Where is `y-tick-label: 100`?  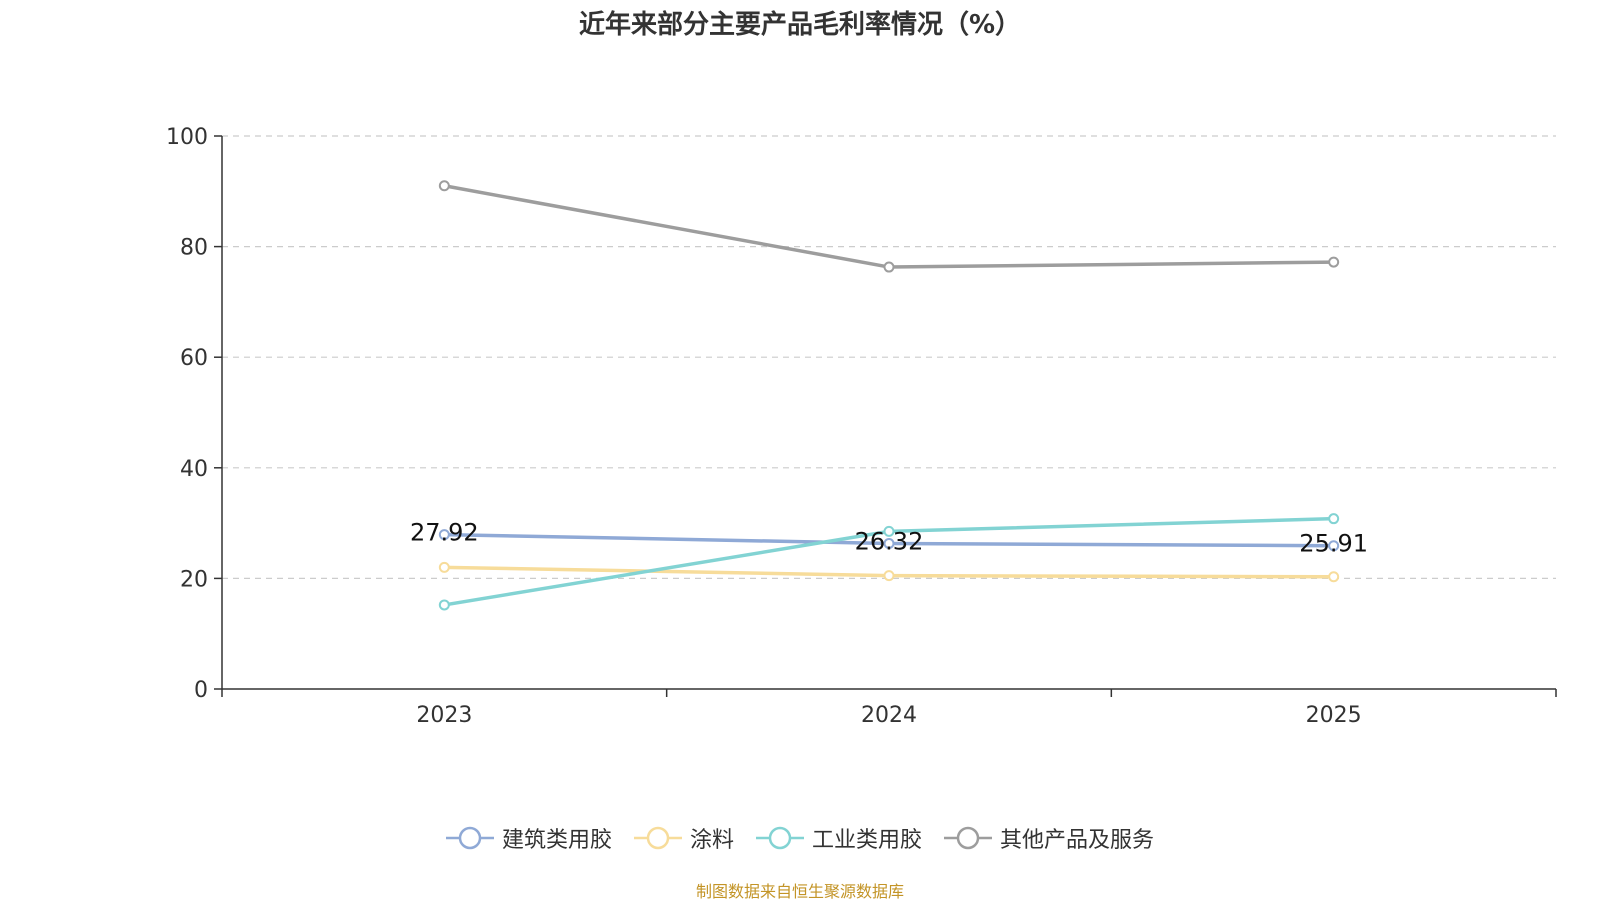 y-tick-label: 100 is located at coordinates (187, 137).